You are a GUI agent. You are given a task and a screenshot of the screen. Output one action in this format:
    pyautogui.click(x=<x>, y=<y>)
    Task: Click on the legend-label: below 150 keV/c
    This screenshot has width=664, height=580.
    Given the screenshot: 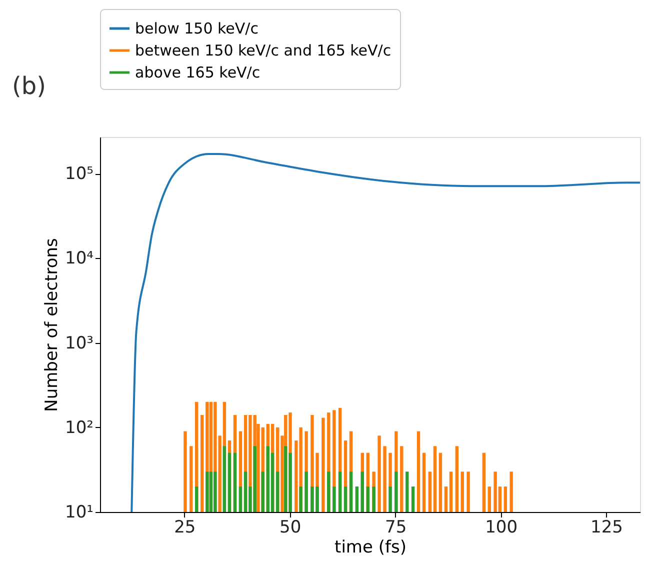 What is the action you would take?
    pyautogui.click(x=196, y=29)
    